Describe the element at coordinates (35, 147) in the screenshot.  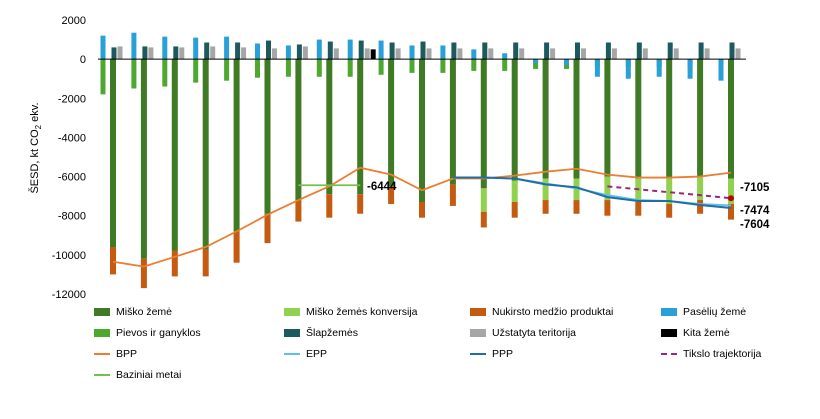
I see `y-axis-label: ŠESD, kt CO2 ekv.` at that location.